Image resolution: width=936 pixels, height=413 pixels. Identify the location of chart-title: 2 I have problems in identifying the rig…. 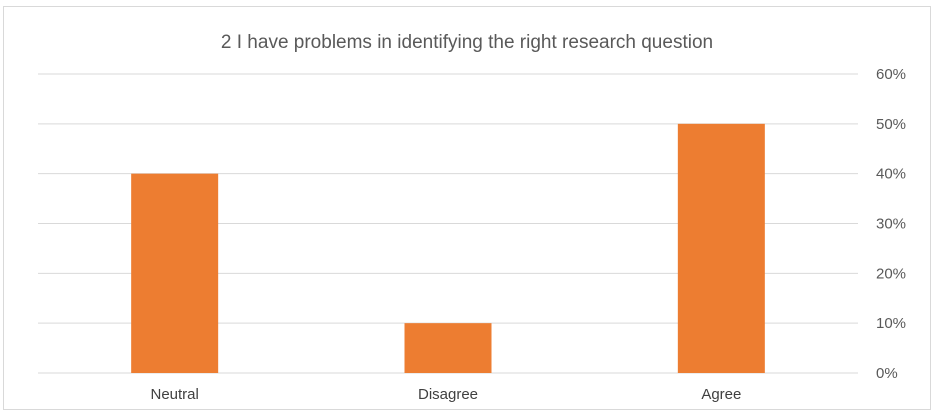
(467, 42).